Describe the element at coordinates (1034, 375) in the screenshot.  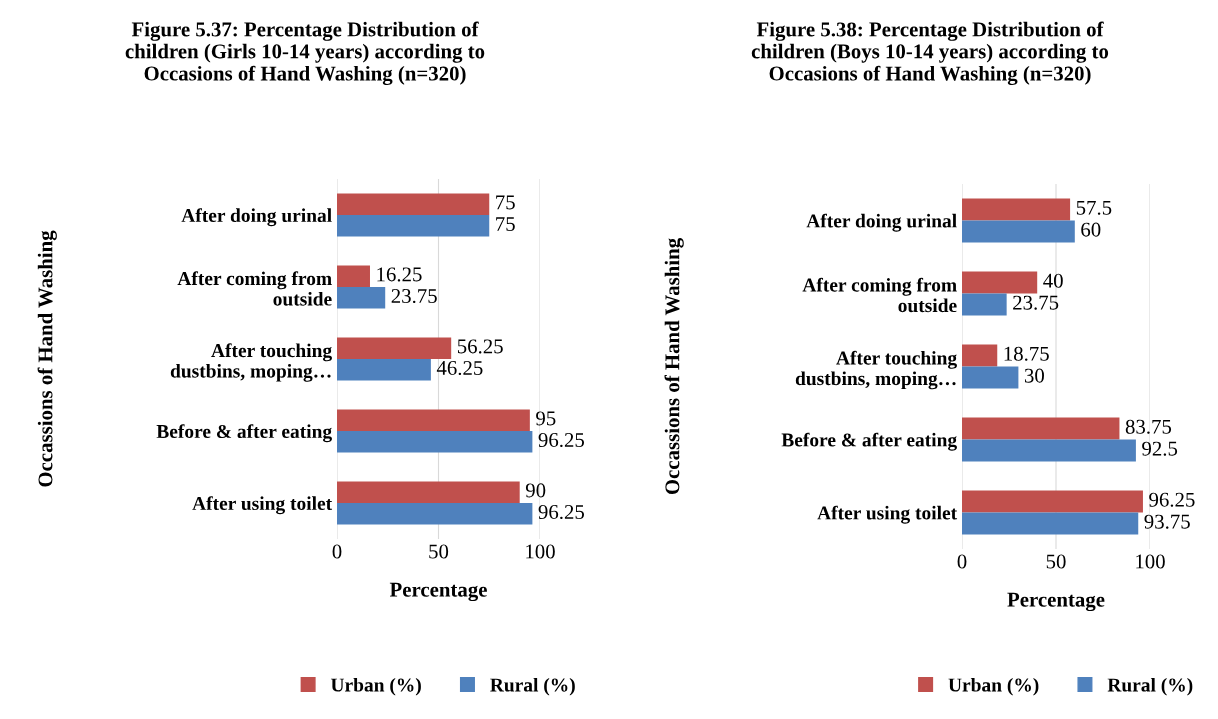
I see `data-label: 30` at that location.